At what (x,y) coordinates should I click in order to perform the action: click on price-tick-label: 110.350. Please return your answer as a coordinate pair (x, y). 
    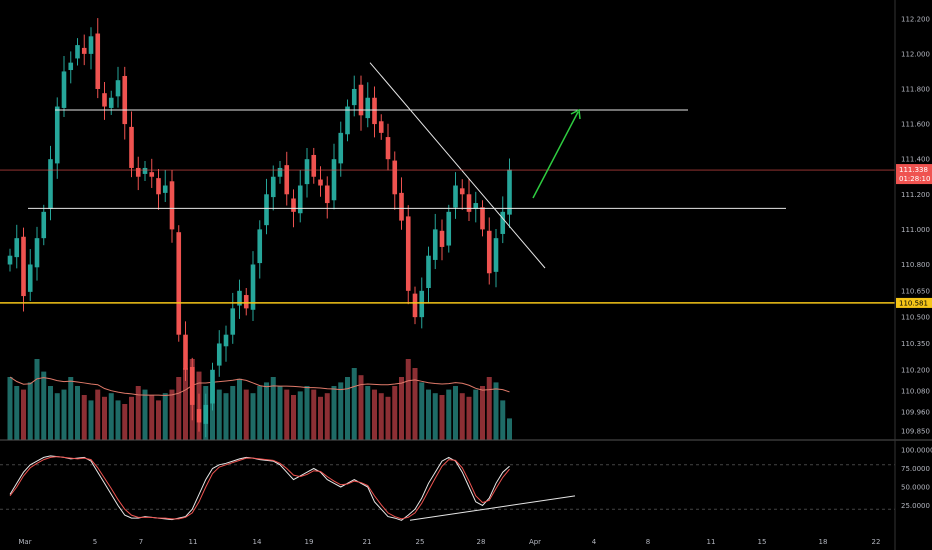
    Looking at the image, I should click on (915, 344).